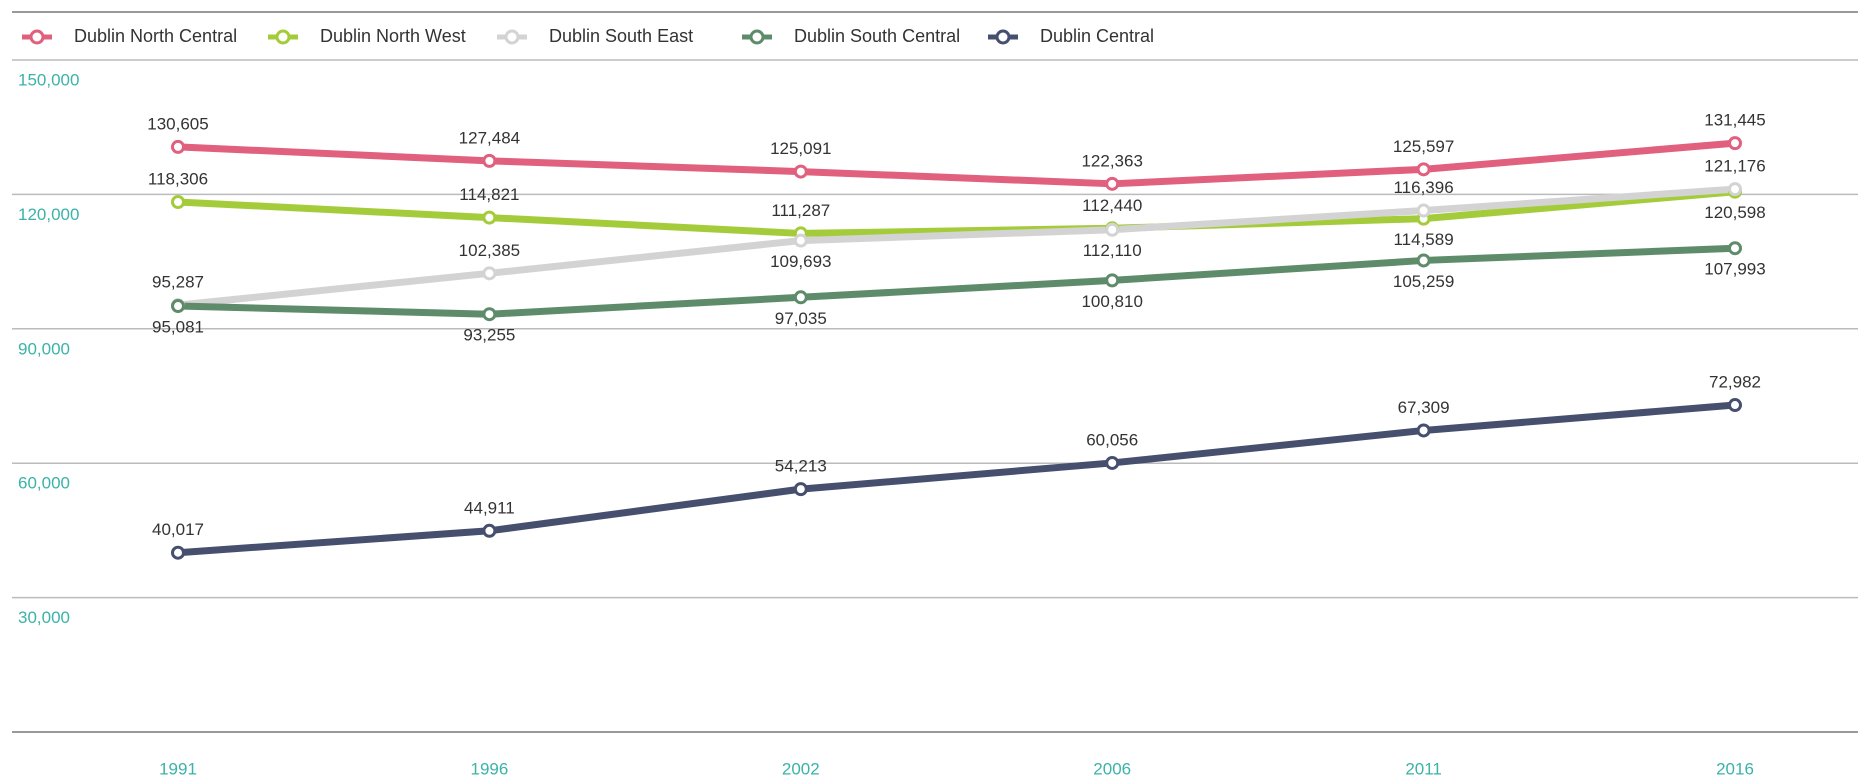  Describe the element at coordinates (1423, 239) in the screenshot. I see `data-label: 114,589` at that location.